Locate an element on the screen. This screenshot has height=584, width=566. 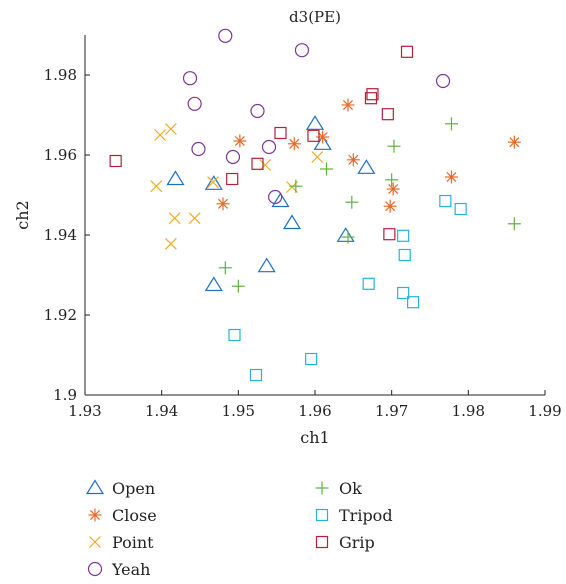
series-close is located at coordinates (368, 155).